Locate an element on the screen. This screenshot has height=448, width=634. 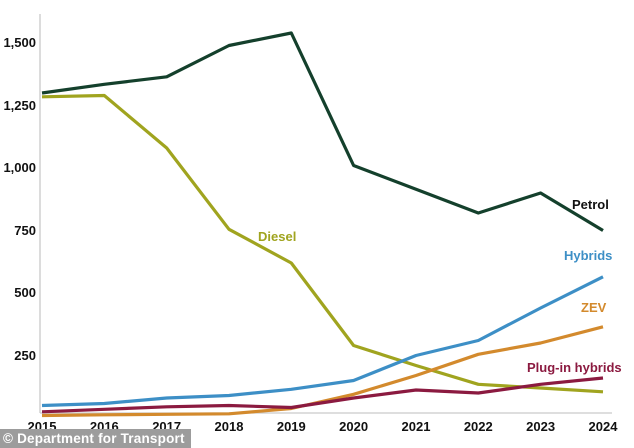
y-tick-label: 250 is located at coordinates (25, 355).